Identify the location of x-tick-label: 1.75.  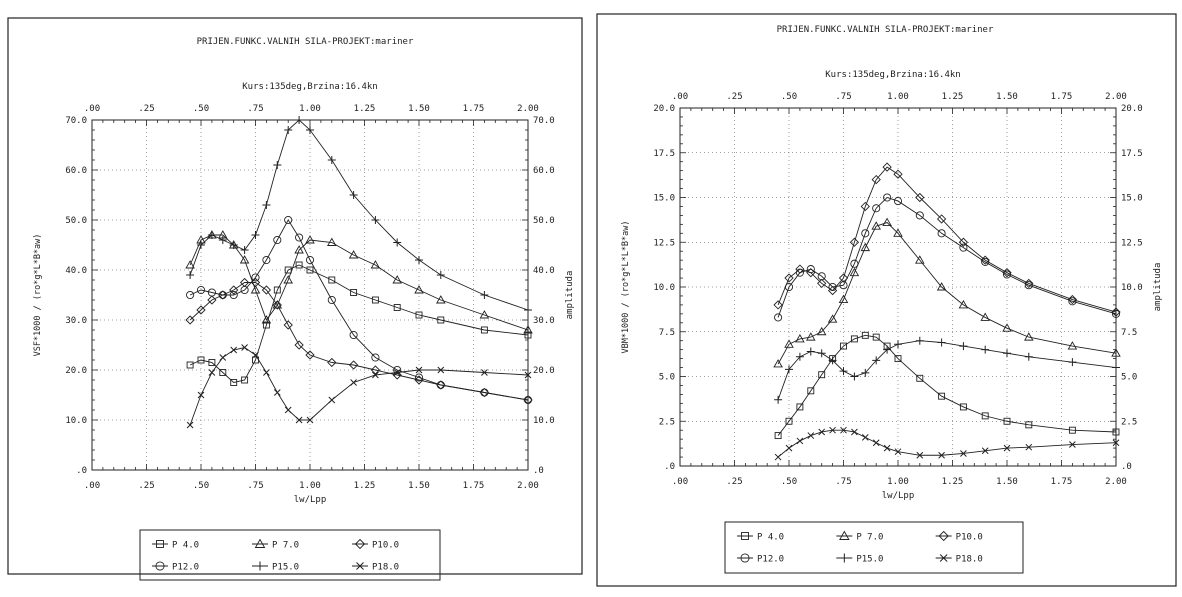
(1062, 482).